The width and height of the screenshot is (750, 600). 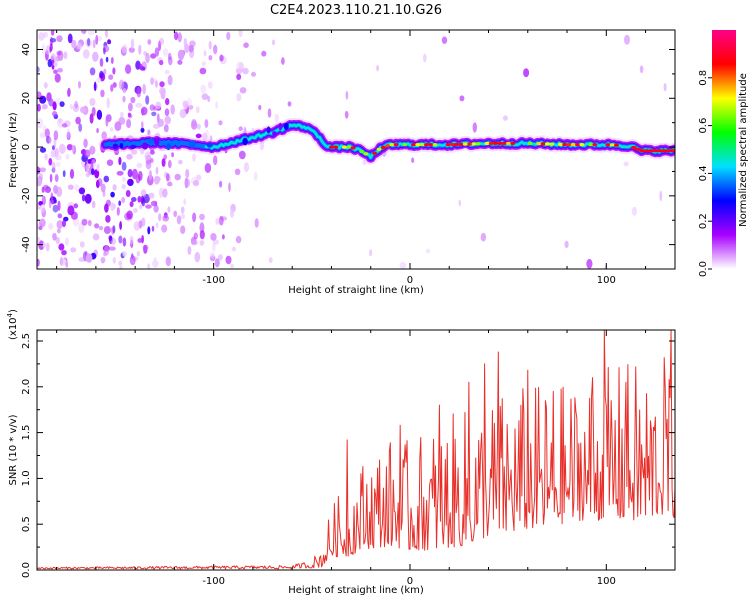 What do you see at coordinates (26, 98) in the screenshot?
I see `spectrogram-y-tick-label: 20` at bounding box center [26, 98].